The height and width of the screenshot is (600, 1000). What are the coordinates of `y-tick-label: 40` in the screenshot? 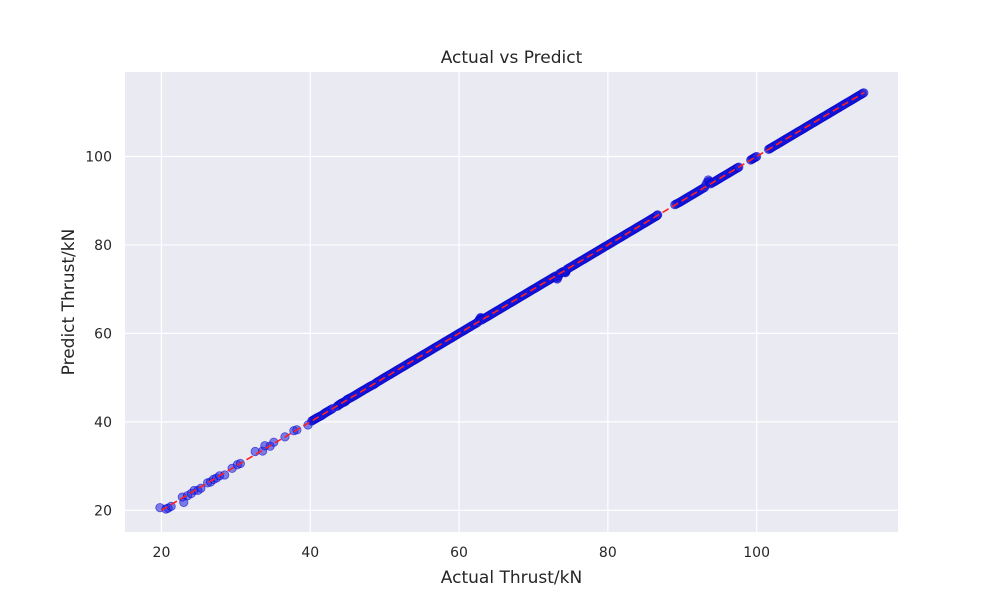 It's located at (103, 423).